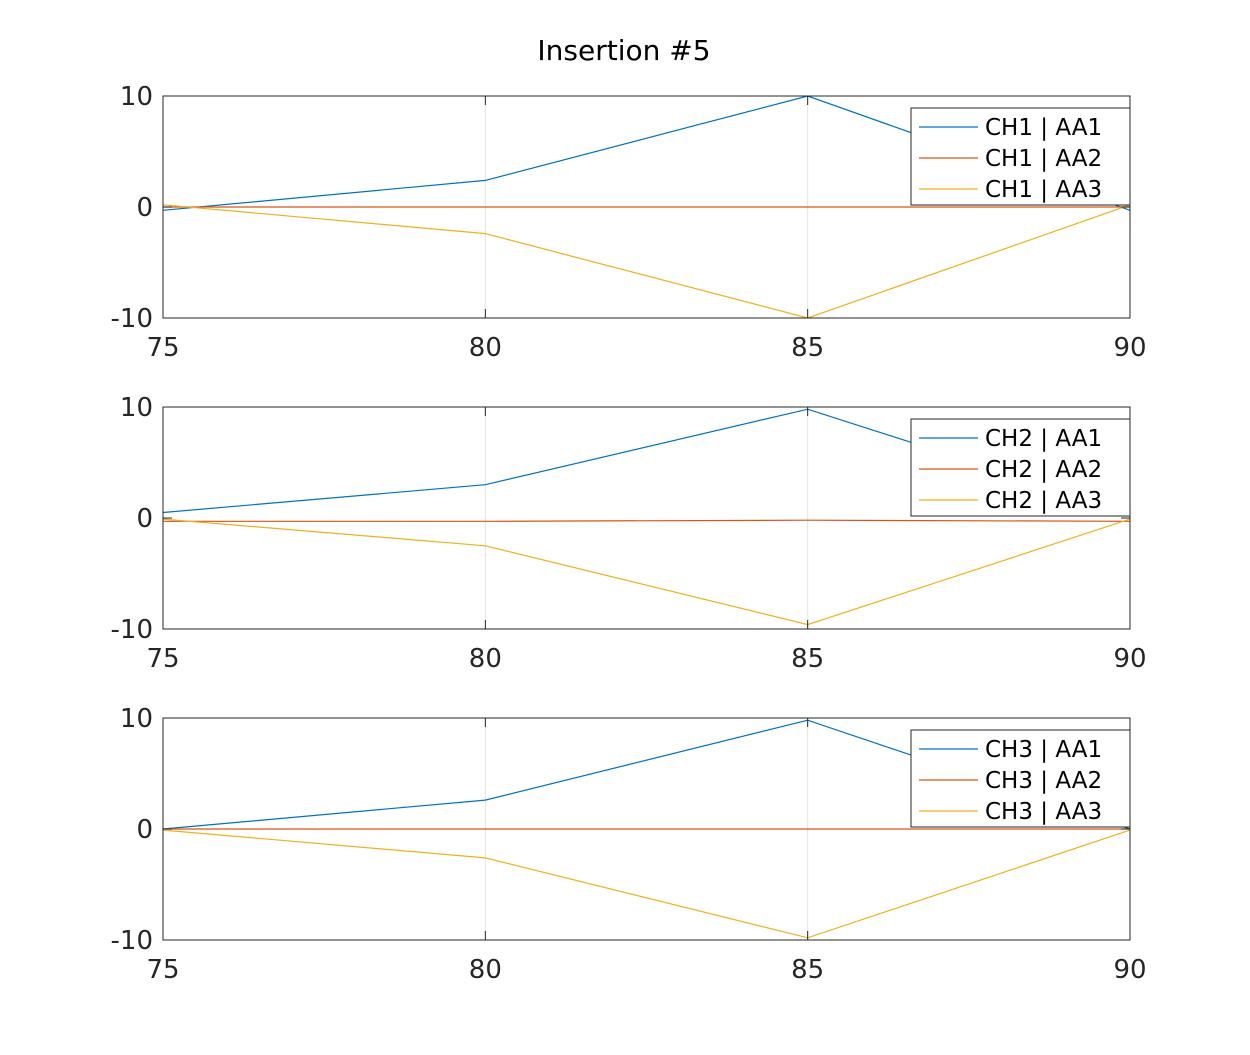 The width and height of the screenshot is (1250, 1055). What do you see at coordinates (1043, 128) in the screenshot?
I see `legend-entry-label: CH1 | AA1` at bounding box center [1043, 128].